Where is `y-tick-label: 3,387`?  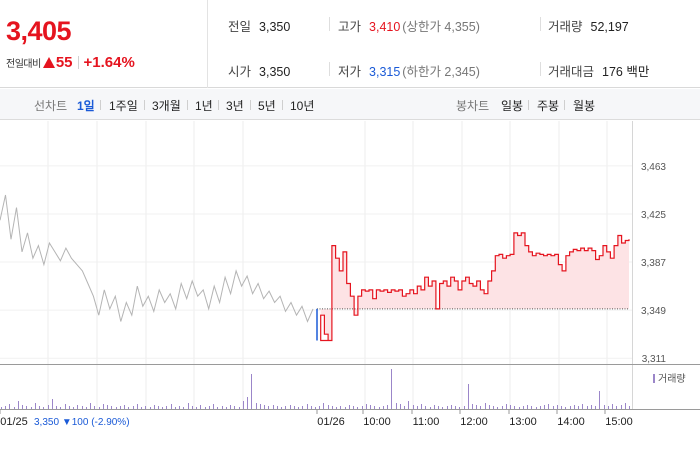 y-tick-label: 3,387 is located at coordinates (653, 263).